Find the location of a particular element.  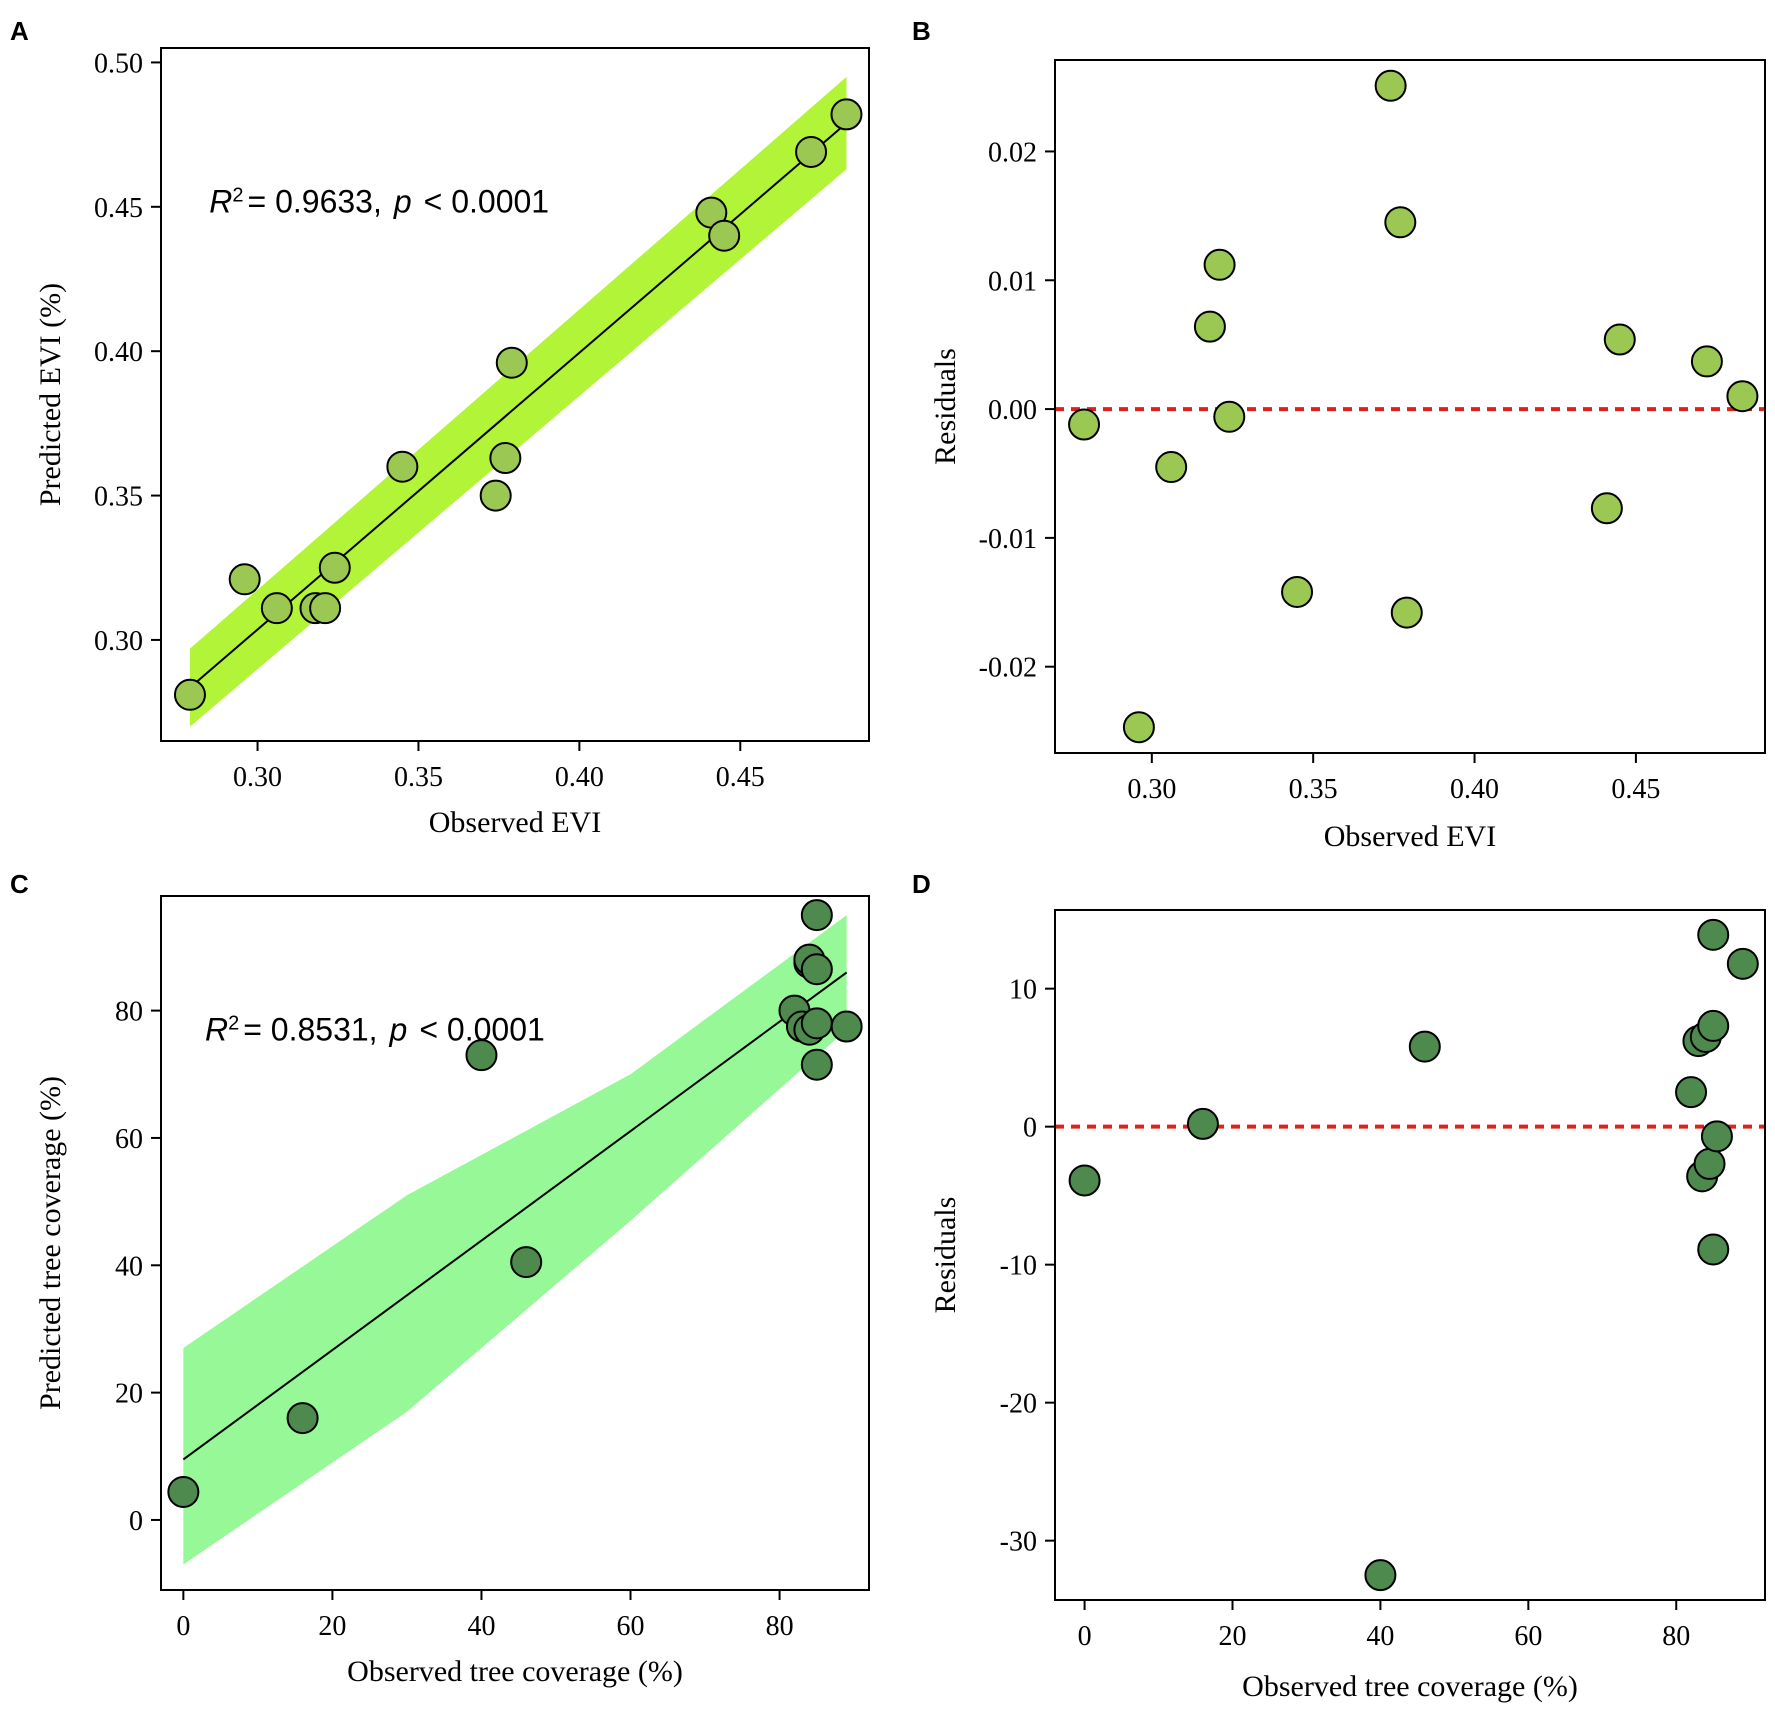

y-tick-label: 0.00 is located at coordinates (1012, 410).